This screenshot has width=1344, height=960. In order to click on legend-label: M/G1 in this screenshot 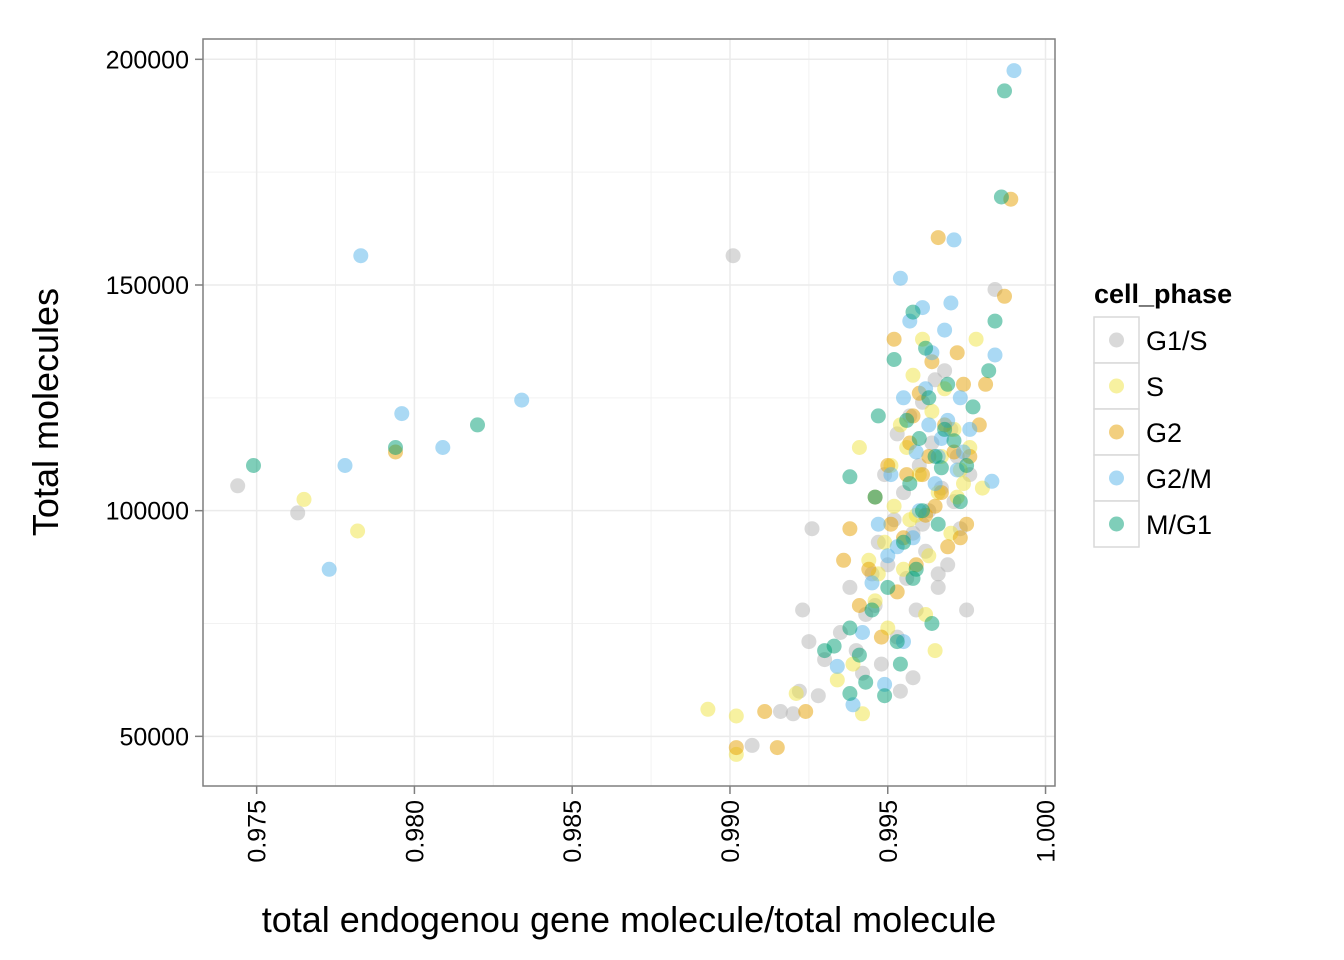, I will do `click(1179, 525)`.